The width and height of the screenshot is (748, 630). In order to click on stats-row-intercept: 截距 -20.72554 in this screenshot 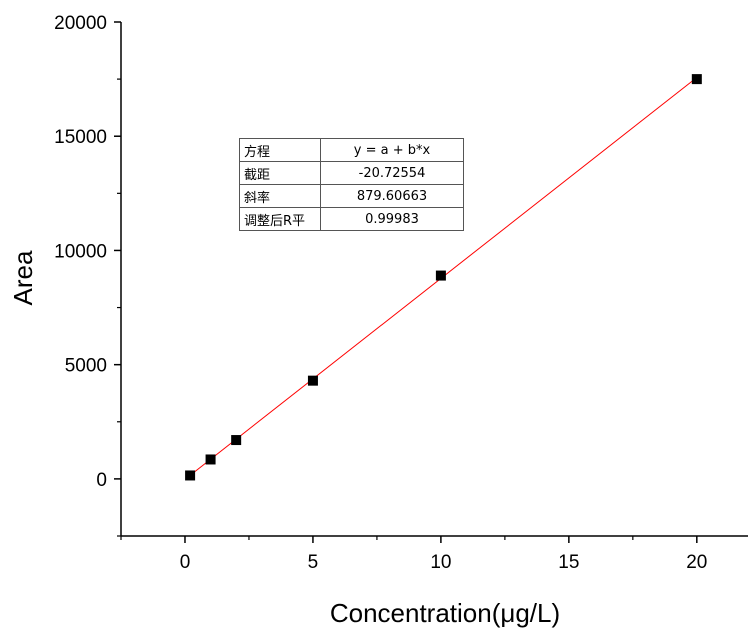, I will do `click(351, 173)`.